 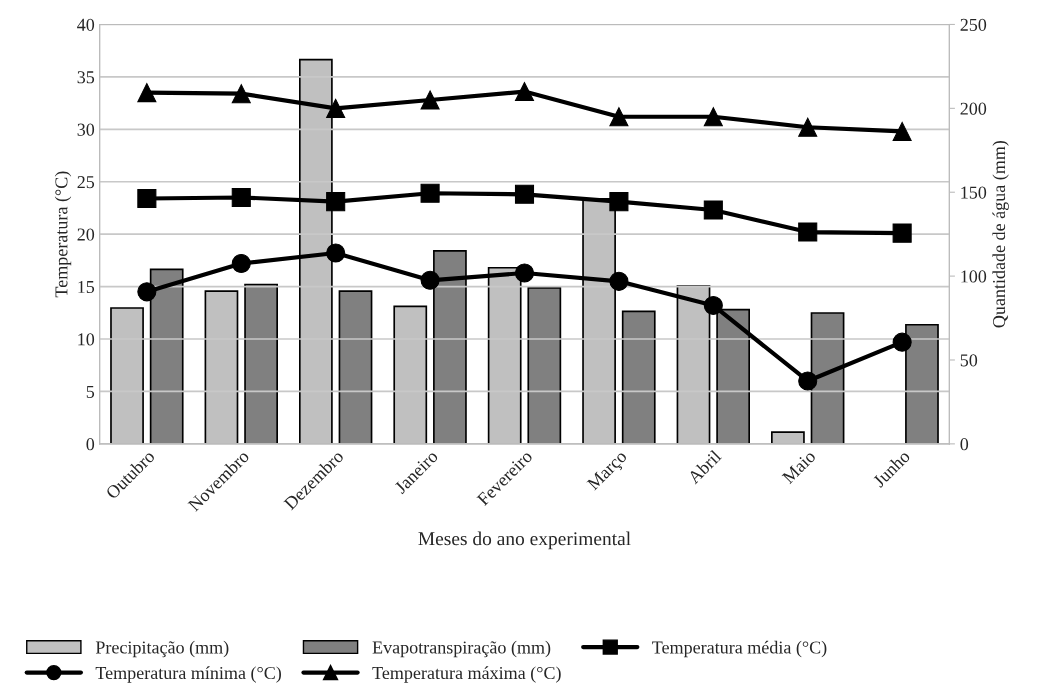 What do you see at coordinates (63, 234) in the screenshot?
I see `y-axis-title: Temperatura (°C)` at bounding box center [63, 234].